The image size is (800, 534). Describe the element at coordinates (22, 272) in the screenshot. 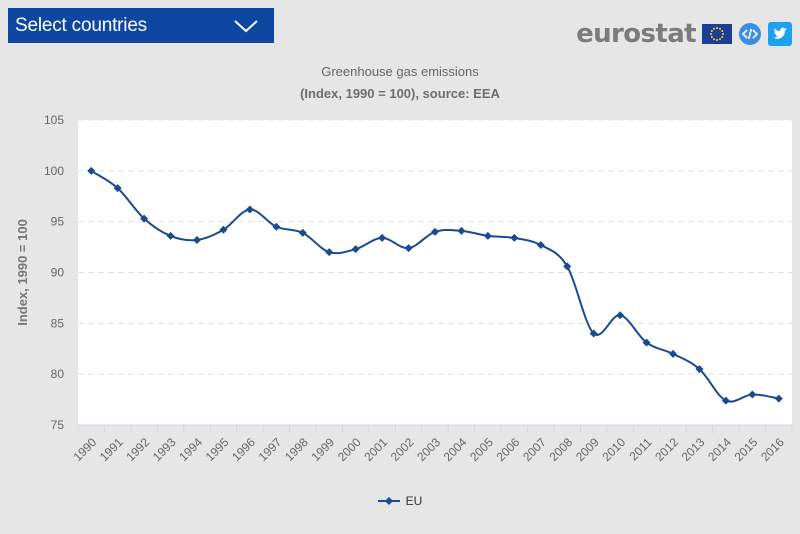

I see `y-axis-title: Index, 1990 = 100` at that location.